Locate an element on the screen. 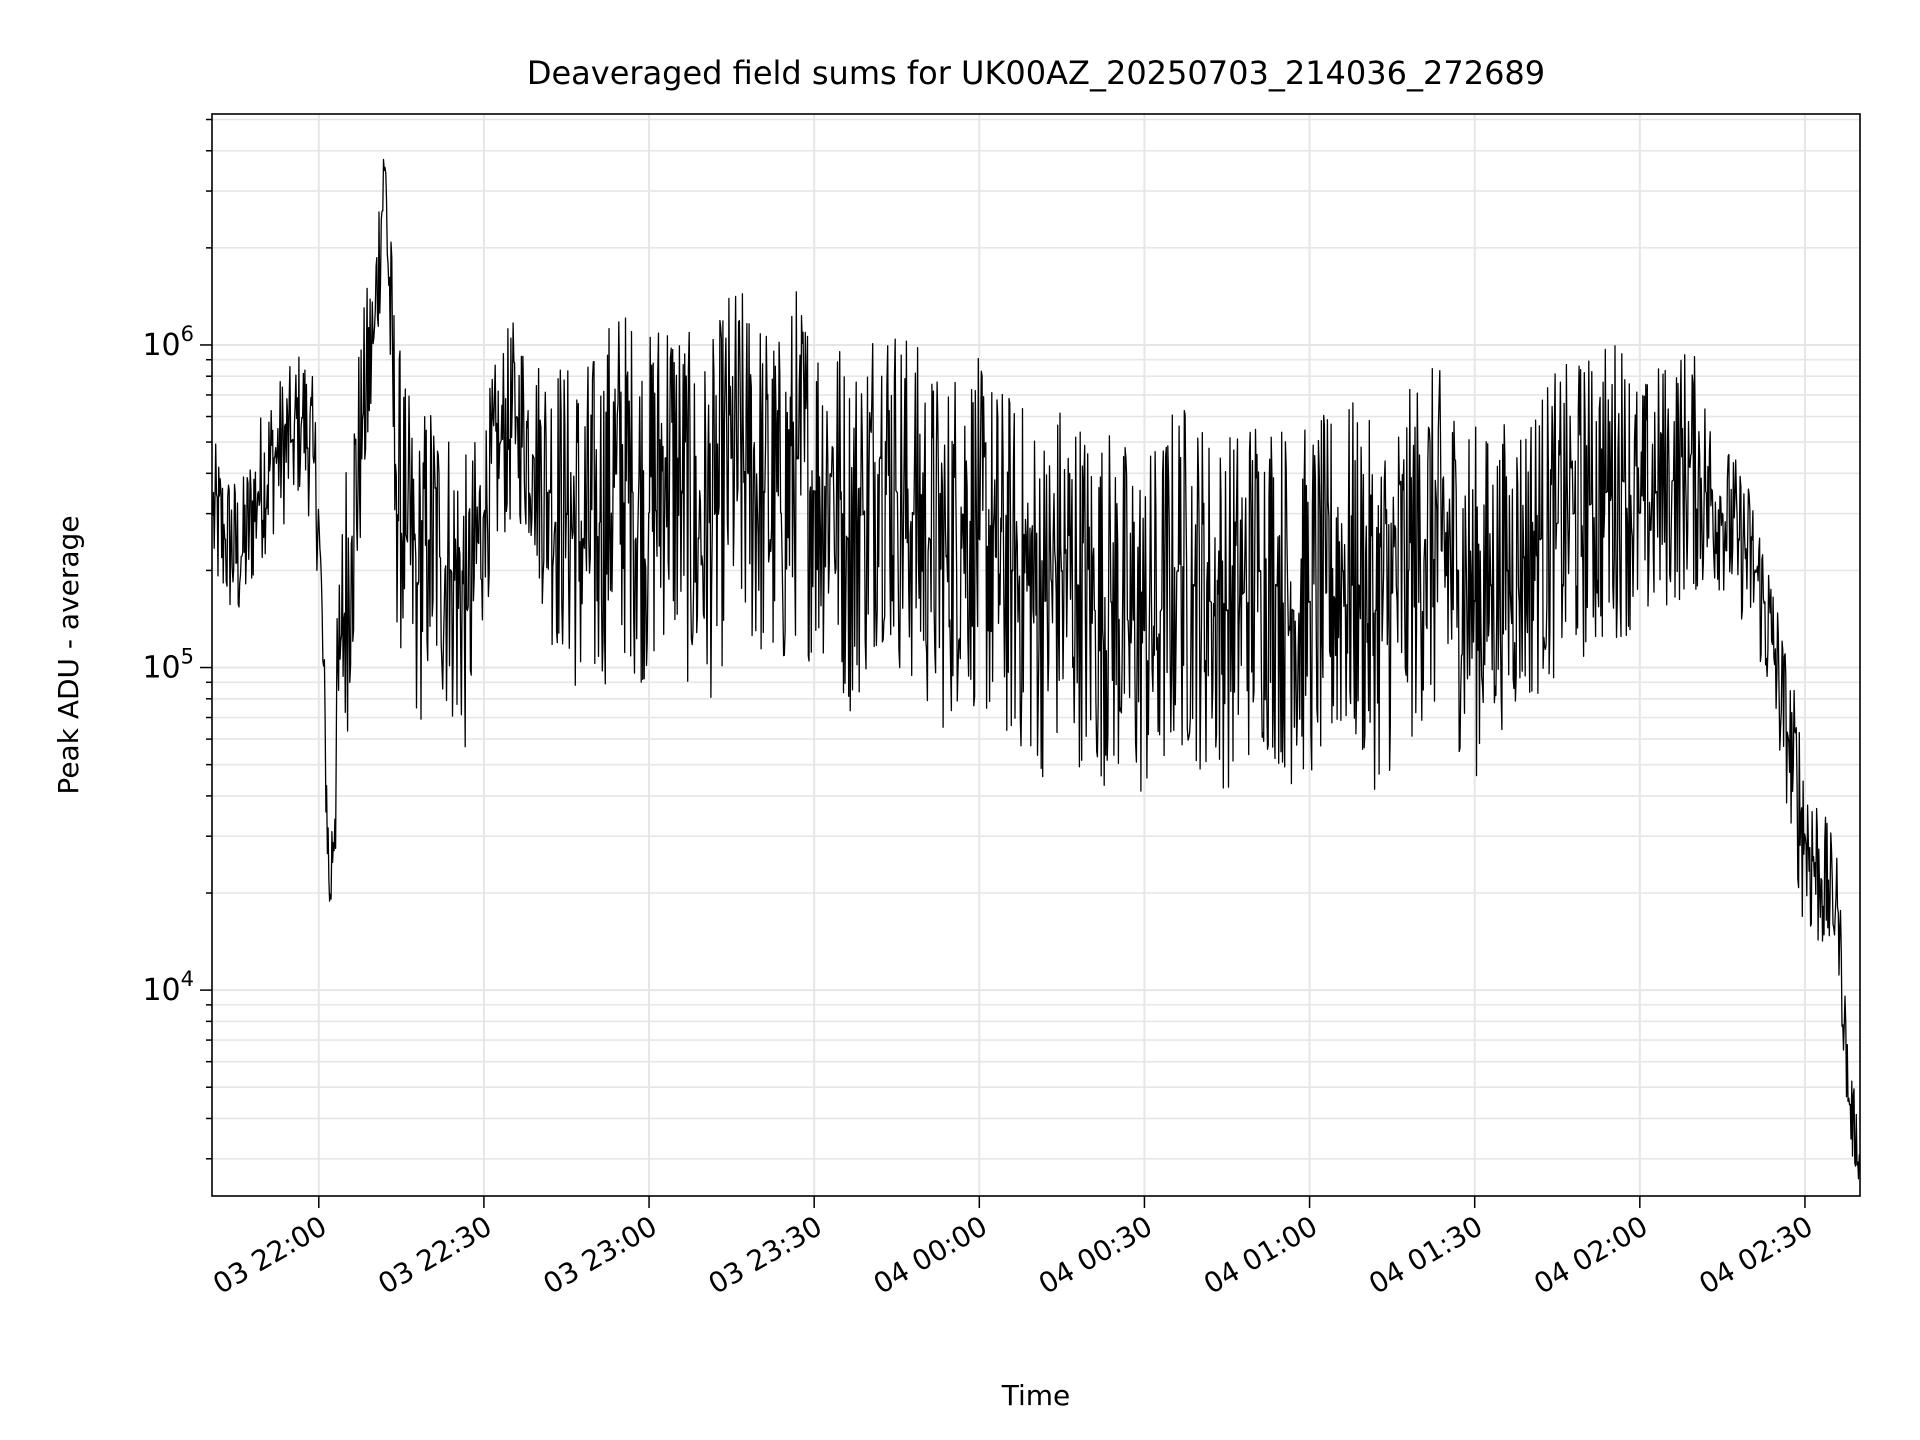 The width and height of the screenshot is (1920, 1440). y-axis-label: Peak ADU - average is located at coordinates (68, 654).